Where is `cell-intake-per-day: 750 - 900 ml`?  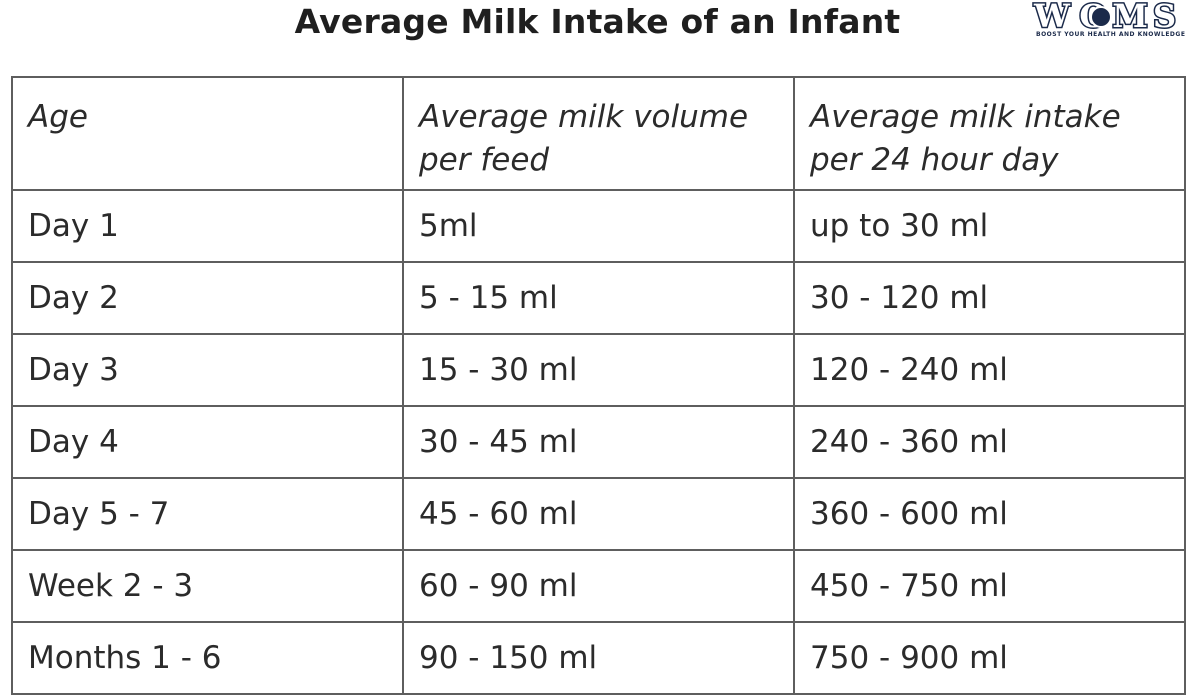
cell-intake-per-day: 750 - 900 ml is located at coordinates (989, 658).